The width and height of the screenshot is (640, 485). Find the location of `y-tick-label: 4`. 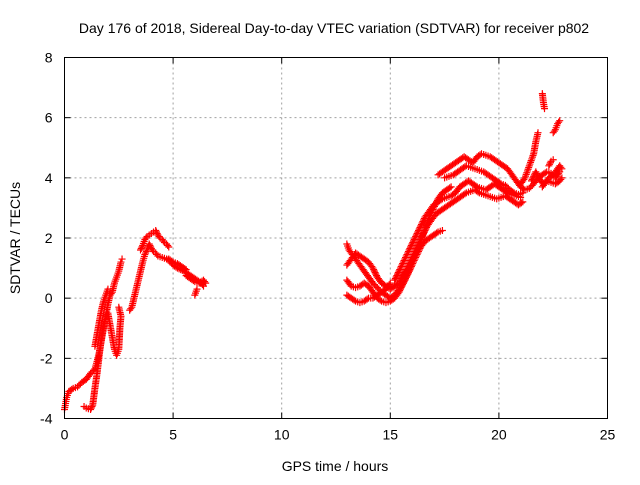

y-tick-label: 4 is located at coordinates (49, 178).